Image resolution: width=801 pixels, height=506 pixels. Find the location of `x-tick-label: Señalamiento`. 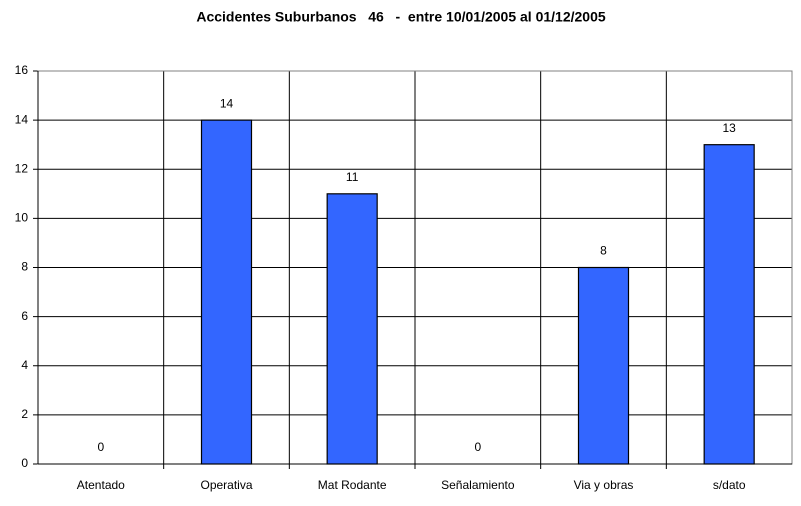

x-tick-label: Señalamiento is located at coordinates (478, 485).